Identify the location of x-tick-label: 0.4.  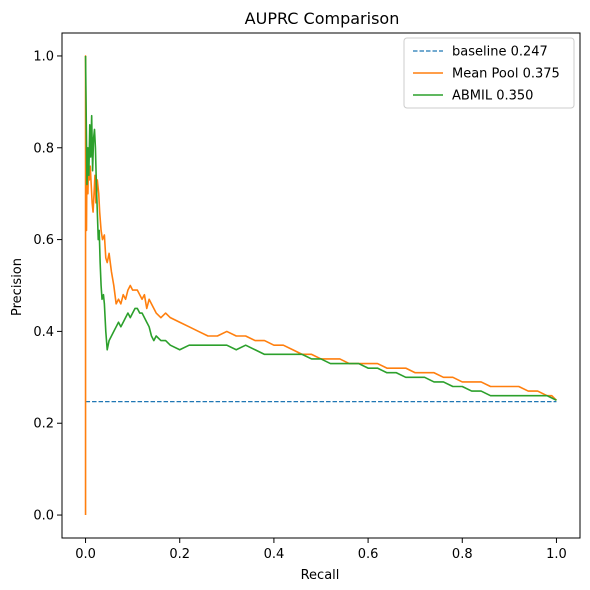
(274, 554).